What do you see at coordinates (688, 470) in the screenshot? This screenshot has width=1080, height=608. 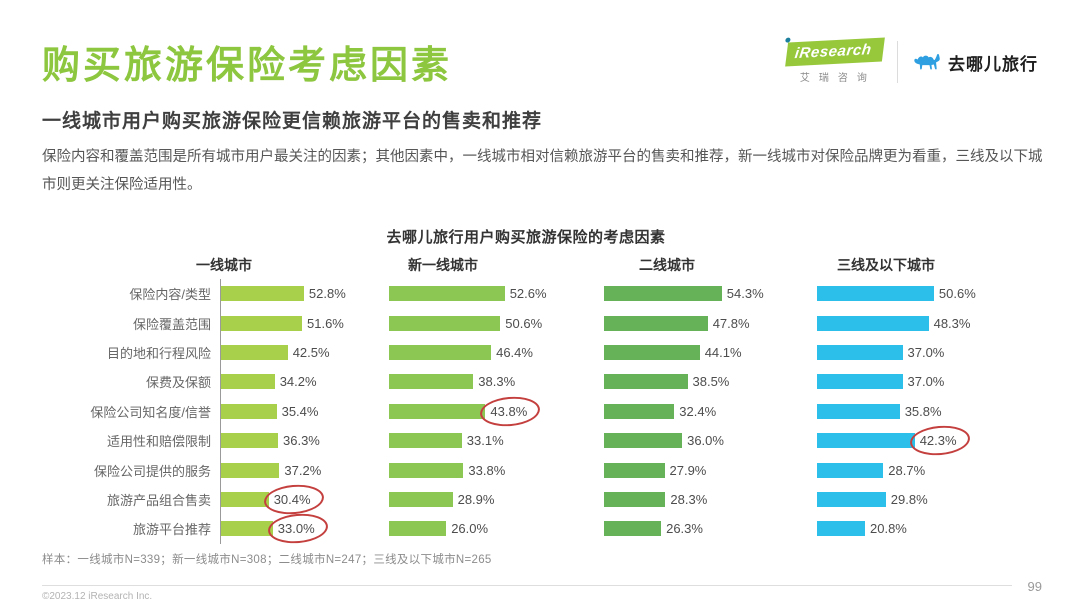 I see `value-label: 27.9%` at bounding box center [688, 470].